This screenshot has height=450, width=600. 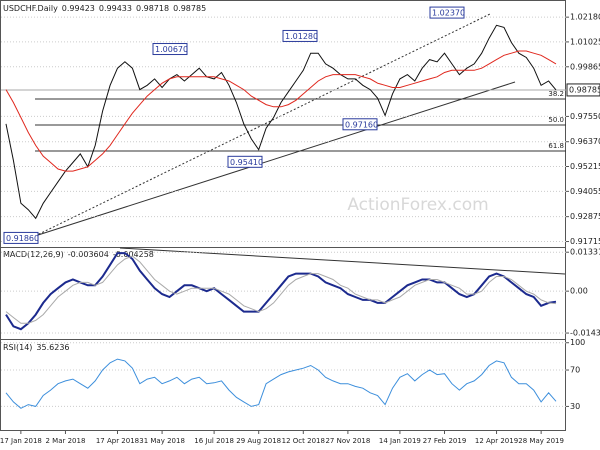 I want to click on annotation-label: 0.91860, so click(x=22, y=238).